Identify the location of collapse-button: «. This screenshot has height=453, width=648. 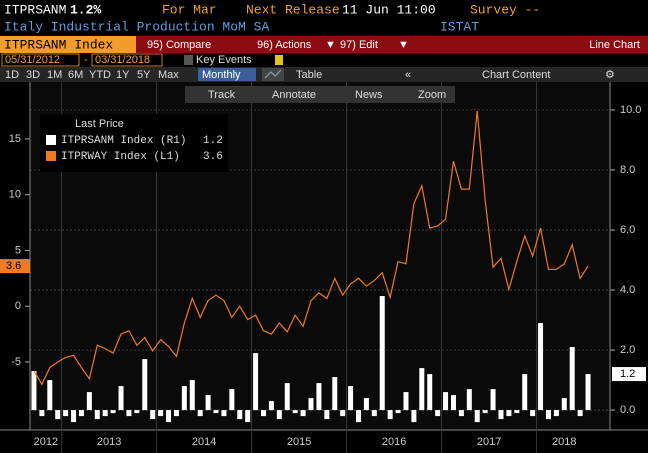
(408, 75).